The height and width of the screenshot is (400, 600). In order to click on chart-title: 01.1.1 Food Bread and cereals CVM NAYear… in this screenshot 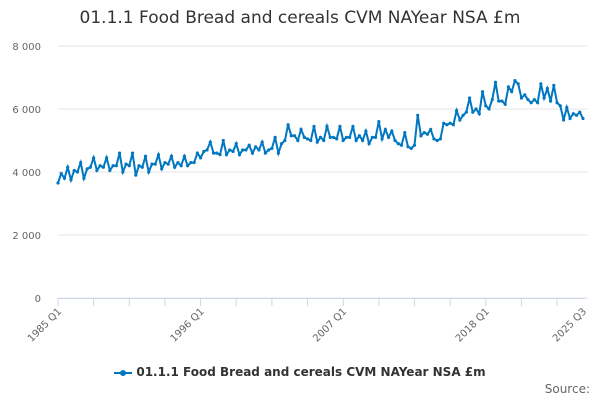, I will do `click(300, 18)`.